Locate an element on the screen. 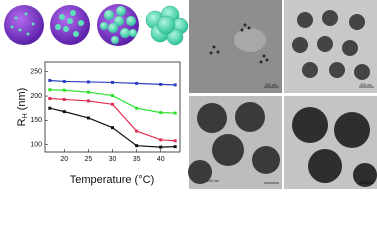 This screenshot has width=377, height=240. y-tick-label: 150 is located at coordinates (36, 120).